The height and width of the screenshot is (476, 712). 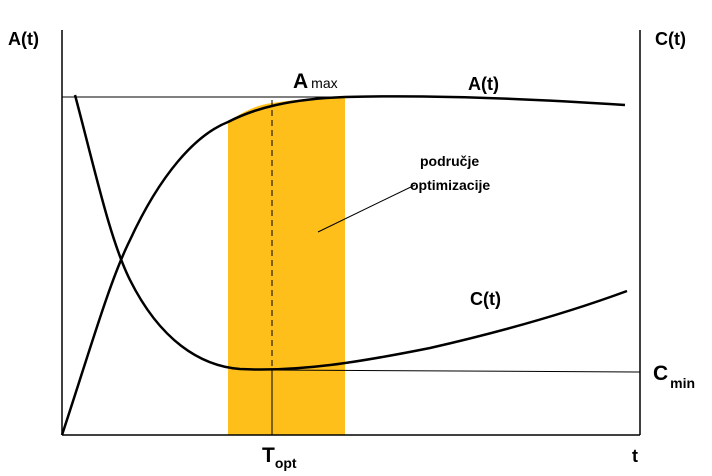 I want to click on x-axis-label: t, so click(x=635, y=456).